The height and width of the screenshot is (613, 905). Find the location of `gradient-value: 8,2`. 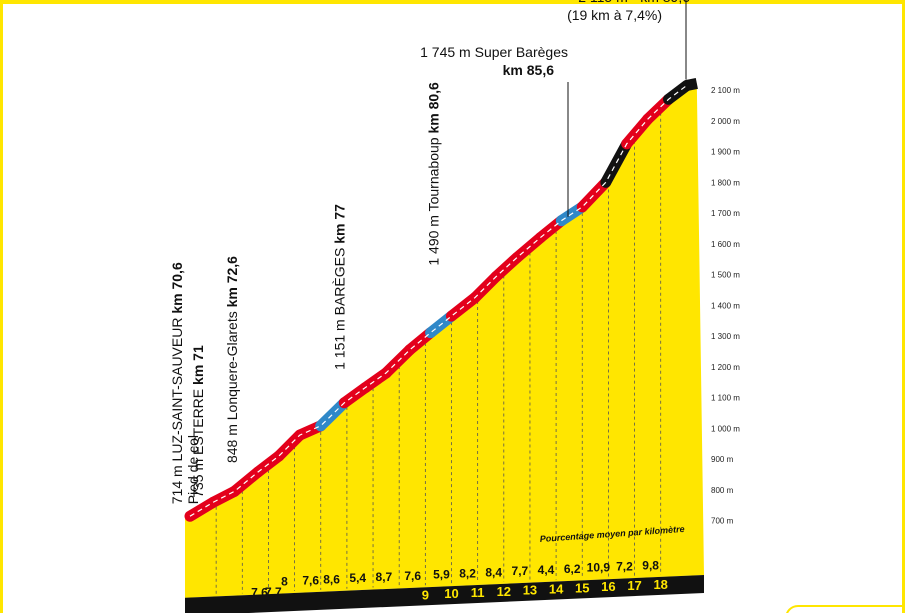

gradient-value: 8,2 is located at coordinates (467, 573).